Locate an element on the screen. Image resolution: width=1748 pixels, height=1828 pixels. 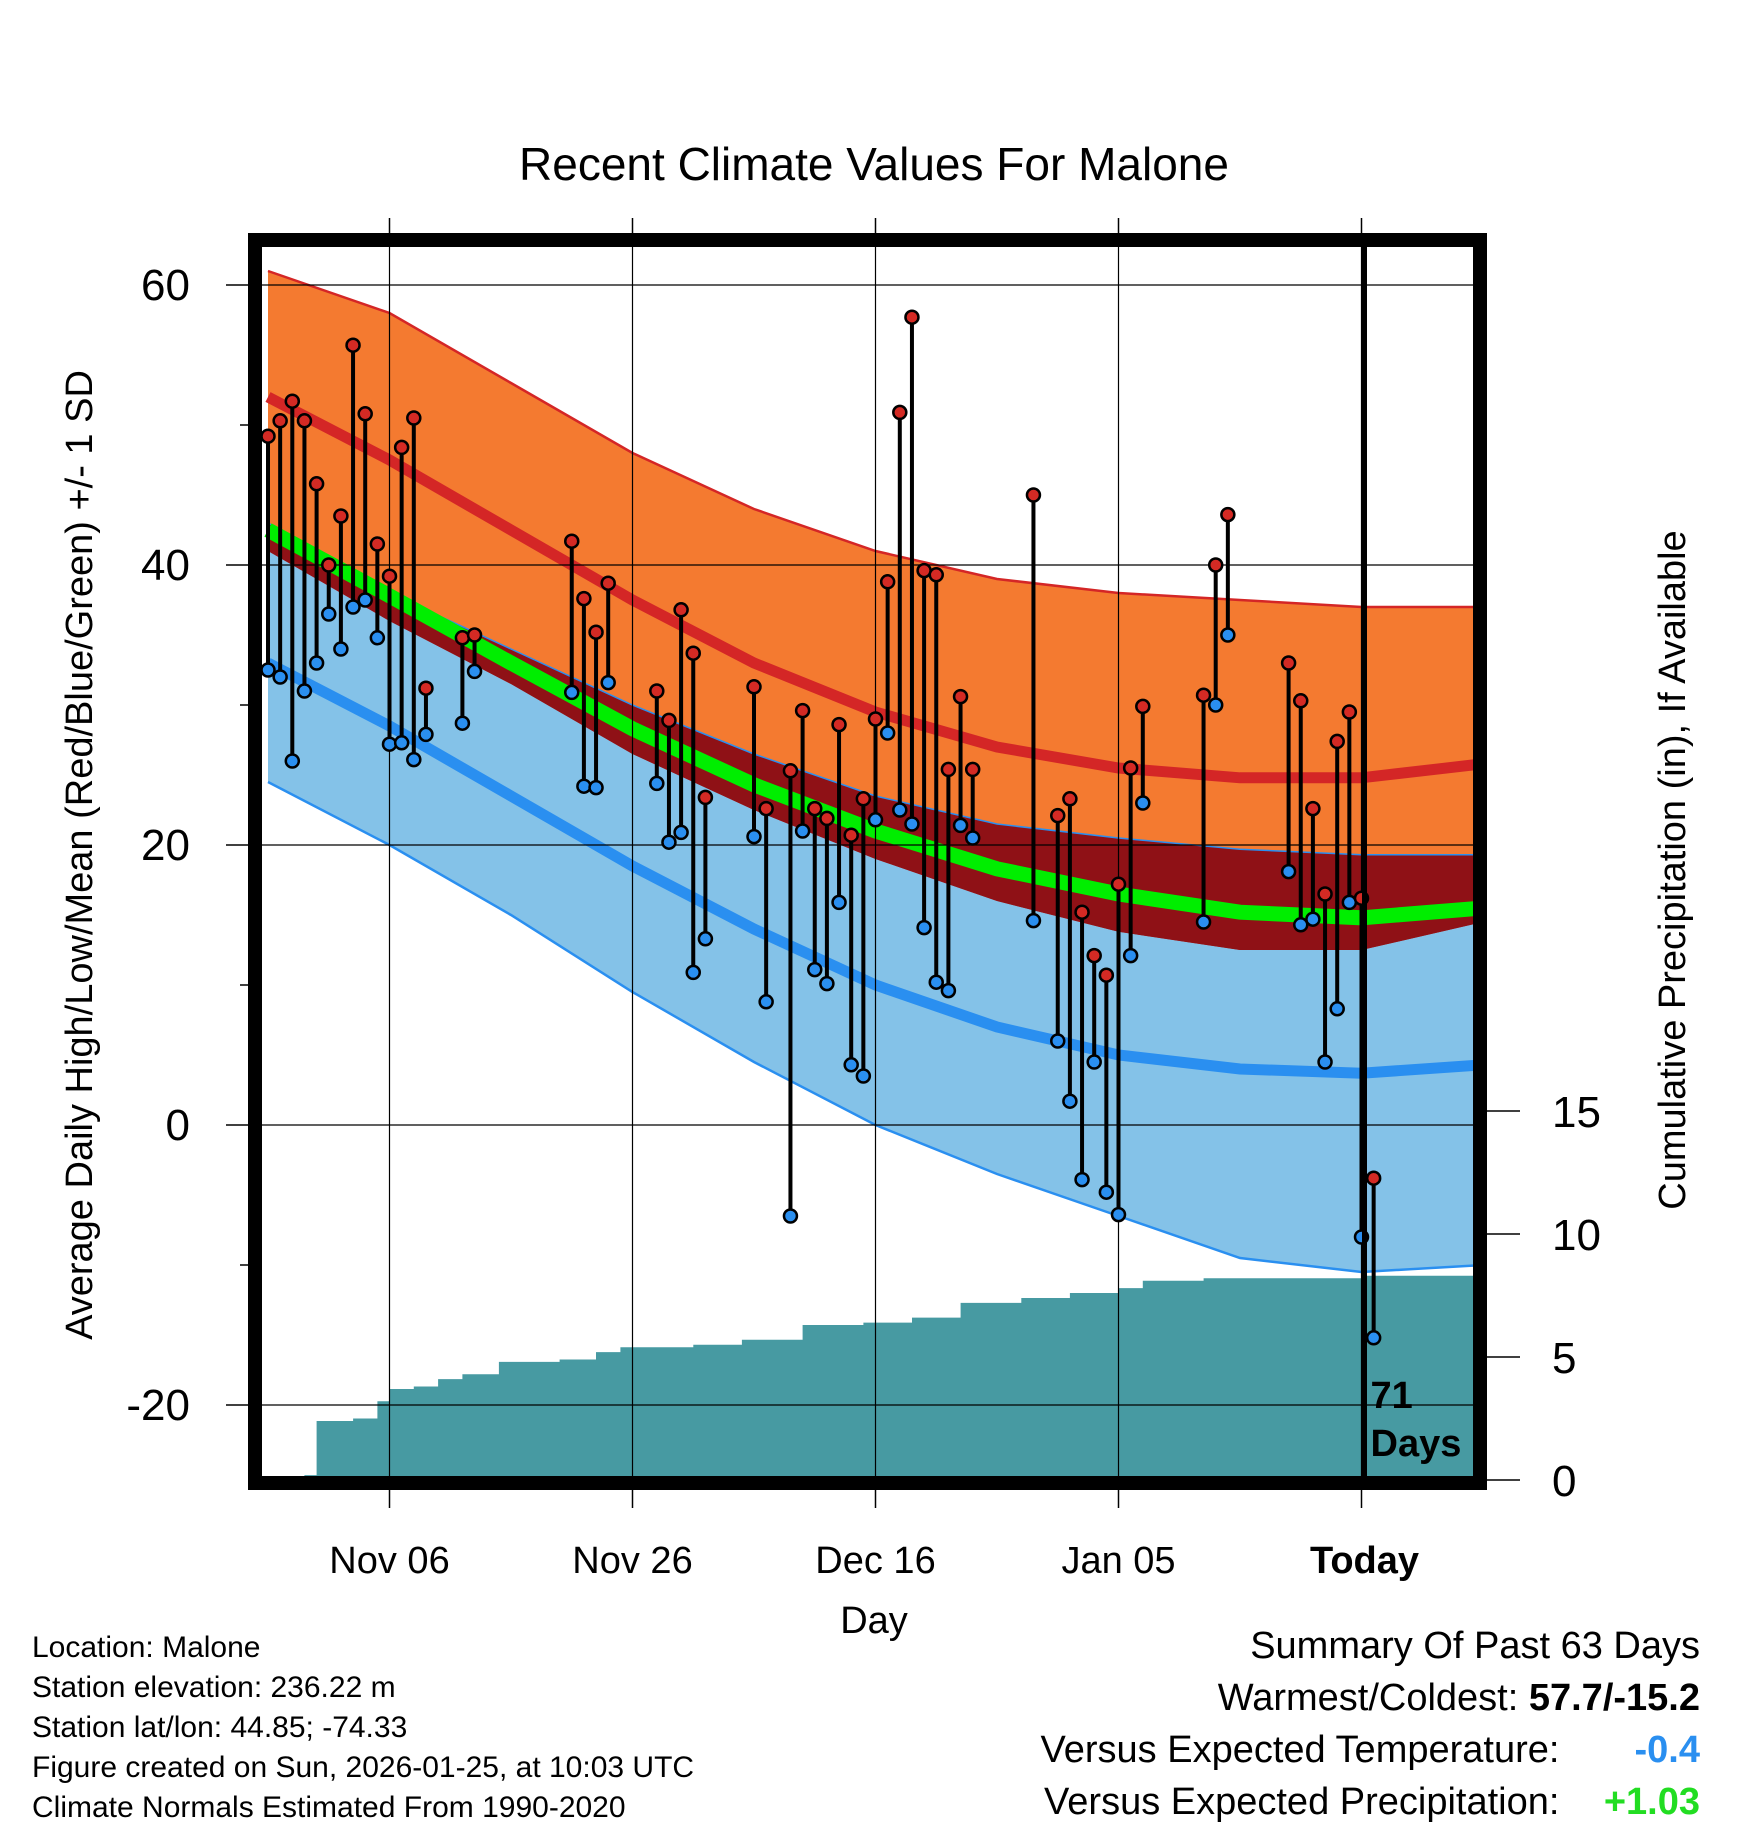
y-tick-label: -20 is located at coordinates (158, 1405).